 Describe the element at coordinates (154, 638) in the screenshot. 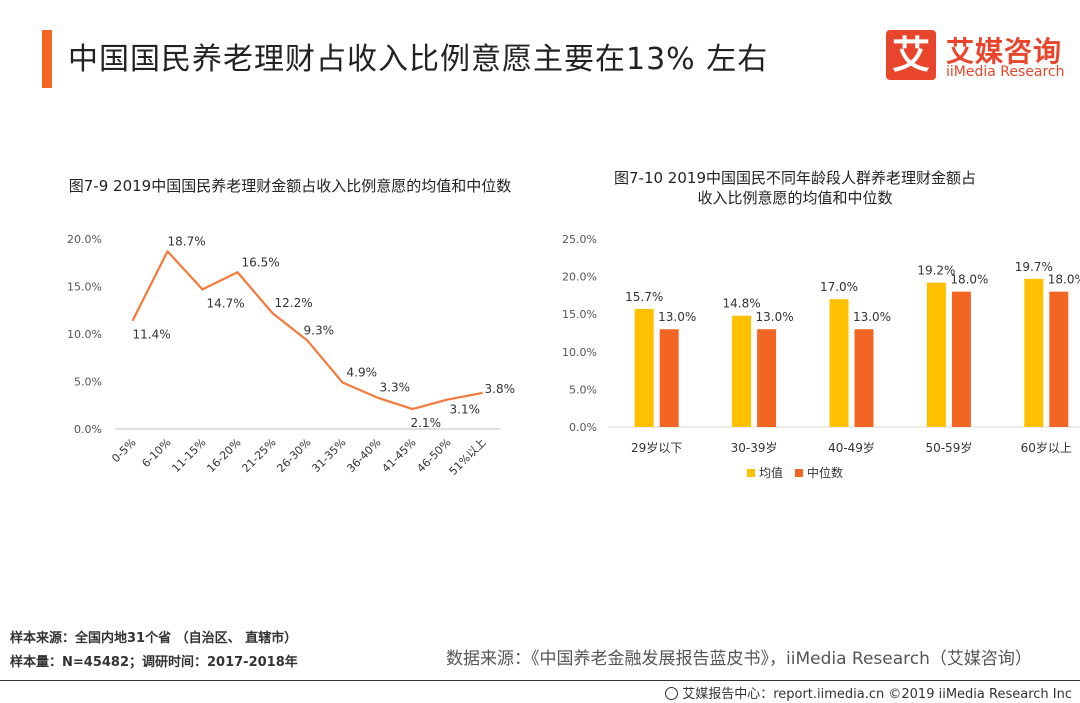

I see `sample-source: 样本来源：全国内地31个省 （自治区、 直辖市）` at that location.